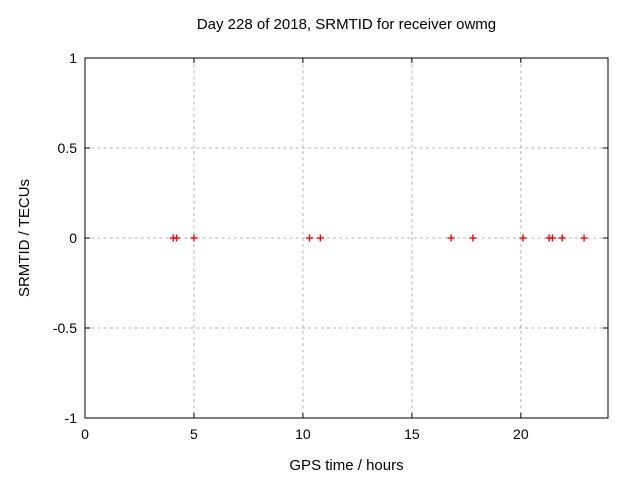  Describe the element at coordinates (85, 434) in the screenshot. I see `x-tick-label: 0` at that location.